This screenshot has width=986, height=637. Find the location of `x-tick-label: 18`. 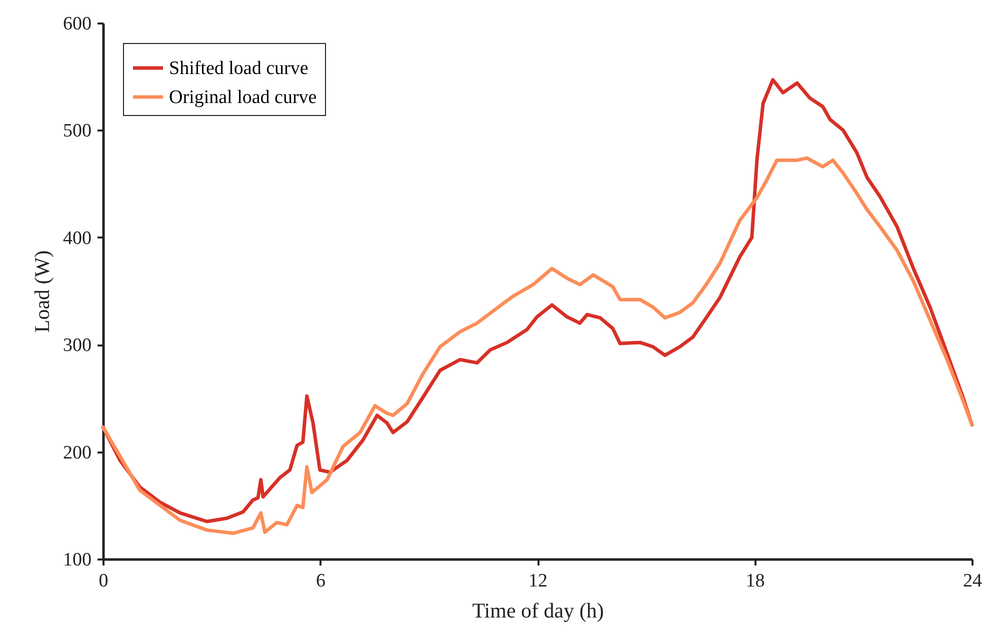

x-tick-label: 18 is located at coordinates (755, 581).